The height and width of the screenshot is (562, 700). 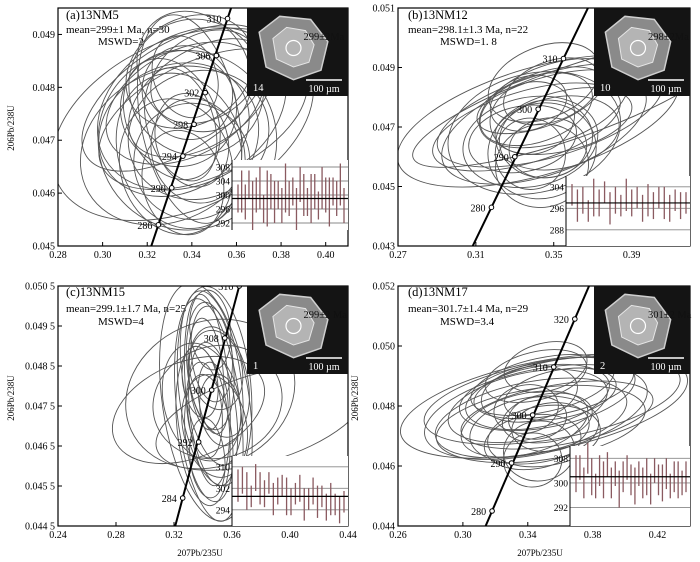 I want to click on scale-bar-label-a: 100 µm, so click(x=323, y=89).